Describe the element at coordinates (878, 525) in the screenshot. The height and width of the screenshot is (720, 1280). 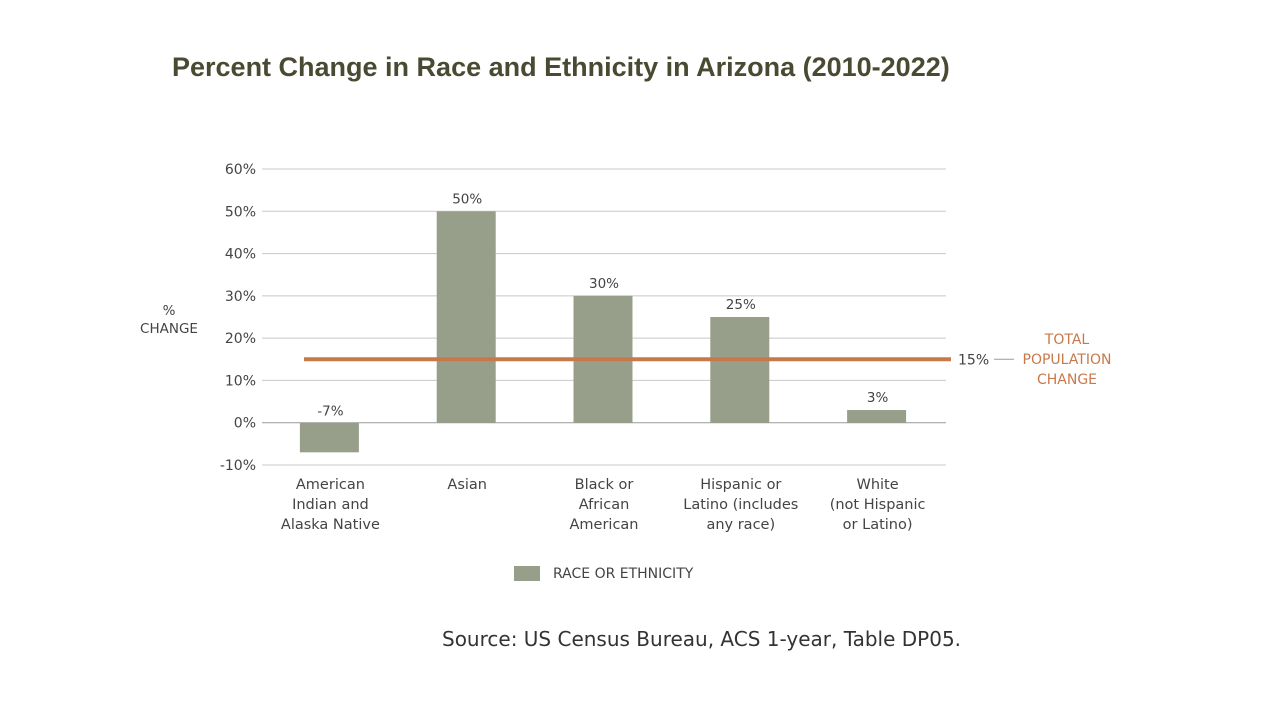
I see `category-label: or Latino)` at that location.